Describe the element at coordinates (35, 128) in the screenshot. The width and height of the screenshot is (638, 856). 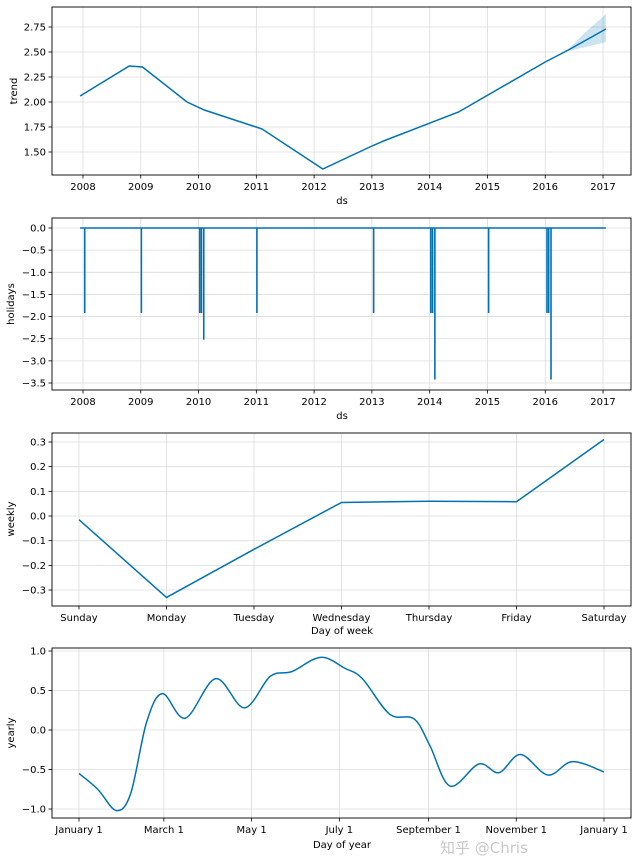
I see `y-tick-label: 1.75` at that location.